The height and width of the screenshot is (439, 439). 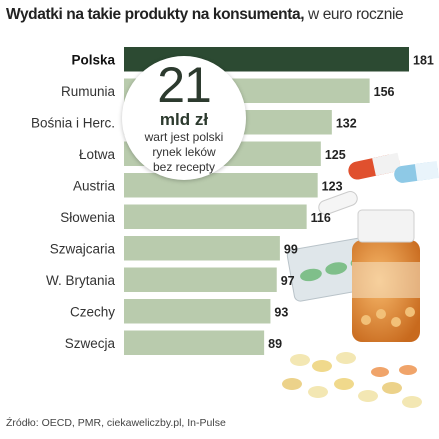 I want to click on category-label-4: Austria, so click(x=94, y=185).